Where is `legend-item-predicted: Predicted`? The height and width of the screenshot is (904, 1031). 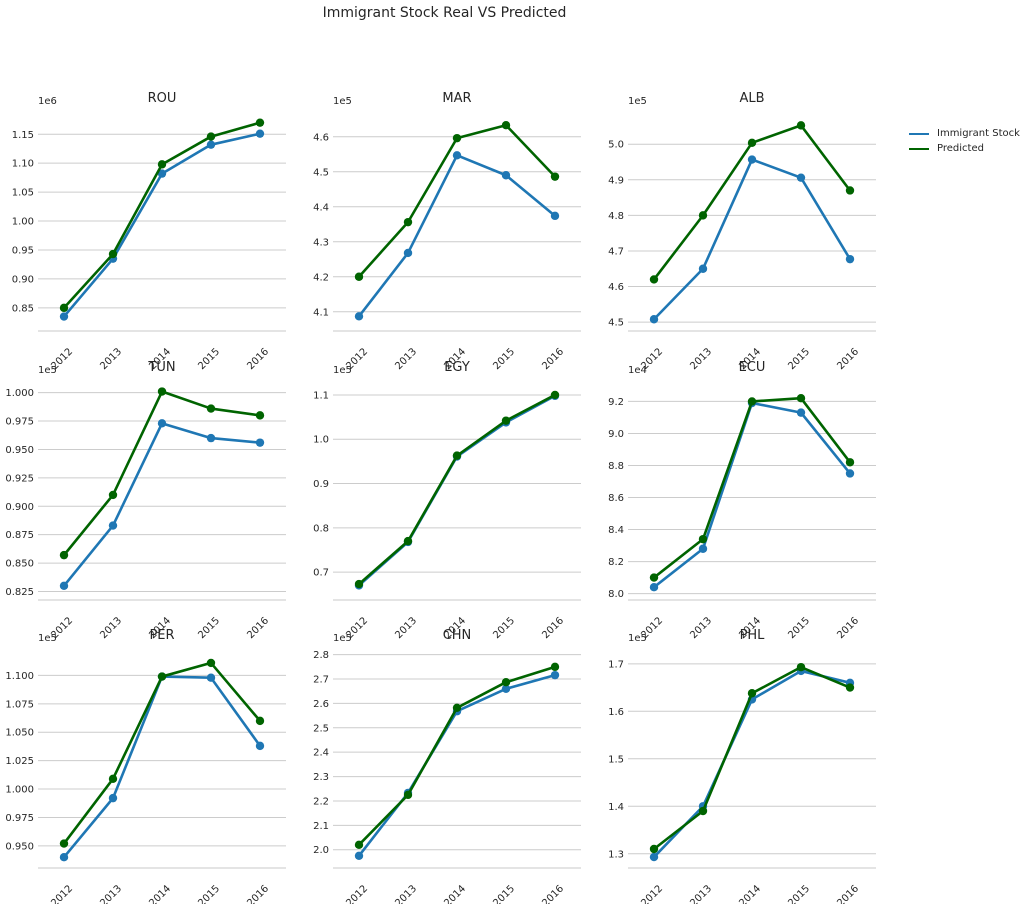
legend-item-predicted: Predicted is located at coordinates (964, 148).